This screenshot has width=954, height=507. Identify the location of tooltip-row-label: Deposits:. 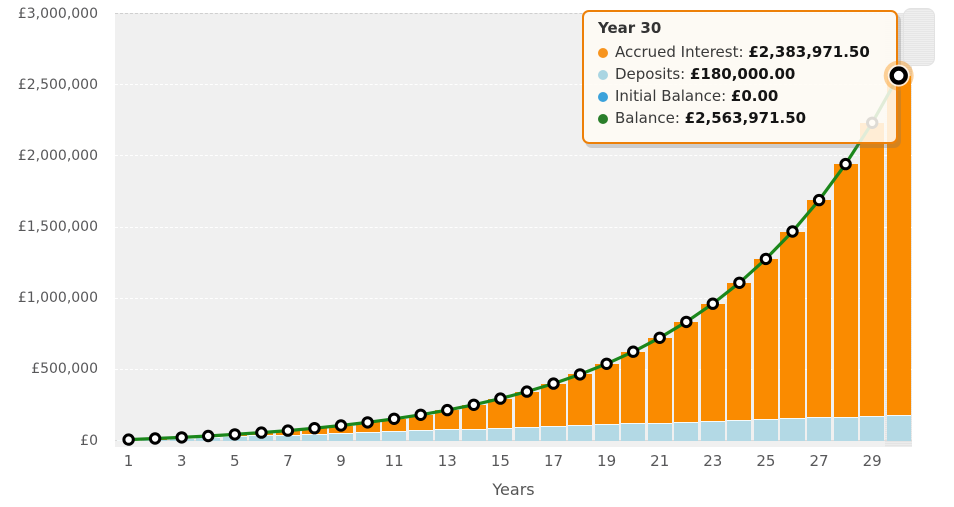
(652, 74).